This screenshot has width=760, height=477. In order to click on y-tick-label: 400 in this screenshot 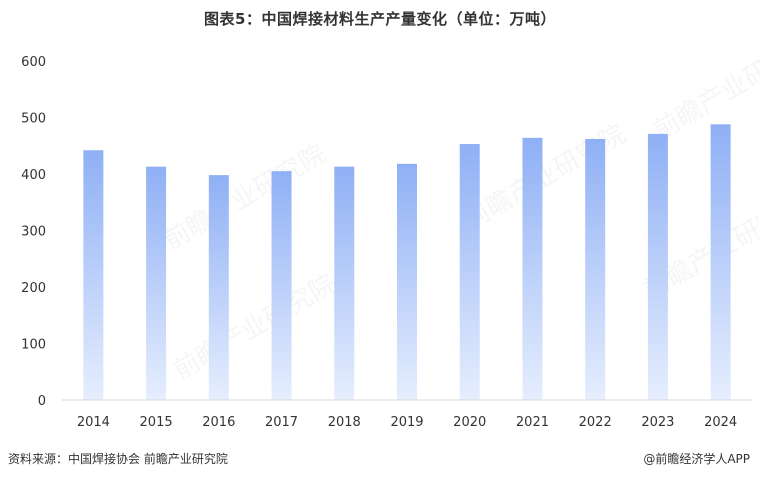, I will do `click(33, 175)`.